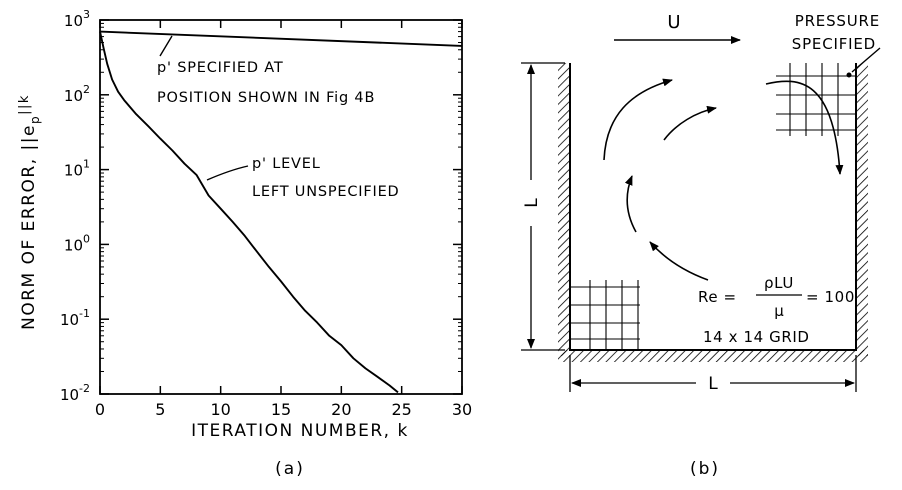 The height and width of the screenshot is (490, 902). Describe the element at coordinates (290, 469) in the screenshot. I see `panel-label-a: (a)` at that location.